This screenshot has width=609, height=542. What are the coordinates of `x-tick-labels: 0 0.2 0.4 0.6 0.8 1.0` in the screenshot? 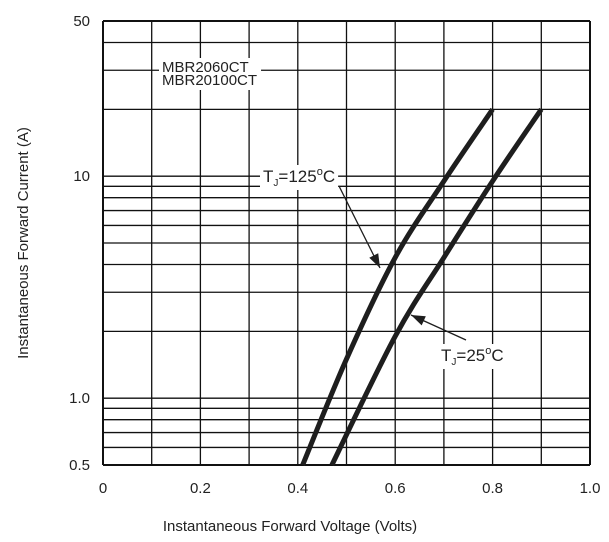 It's located at (350, 488).